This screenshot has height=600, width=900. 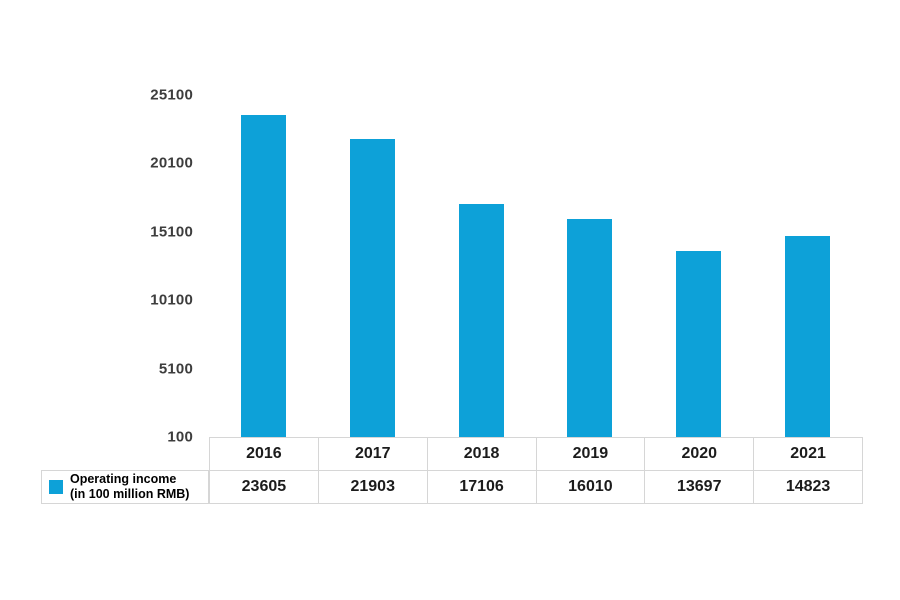 What do you see at coordinates (264, 454) in the screenshot?
I see `table-year-cell: 2016` at bounding box center [264, 454].